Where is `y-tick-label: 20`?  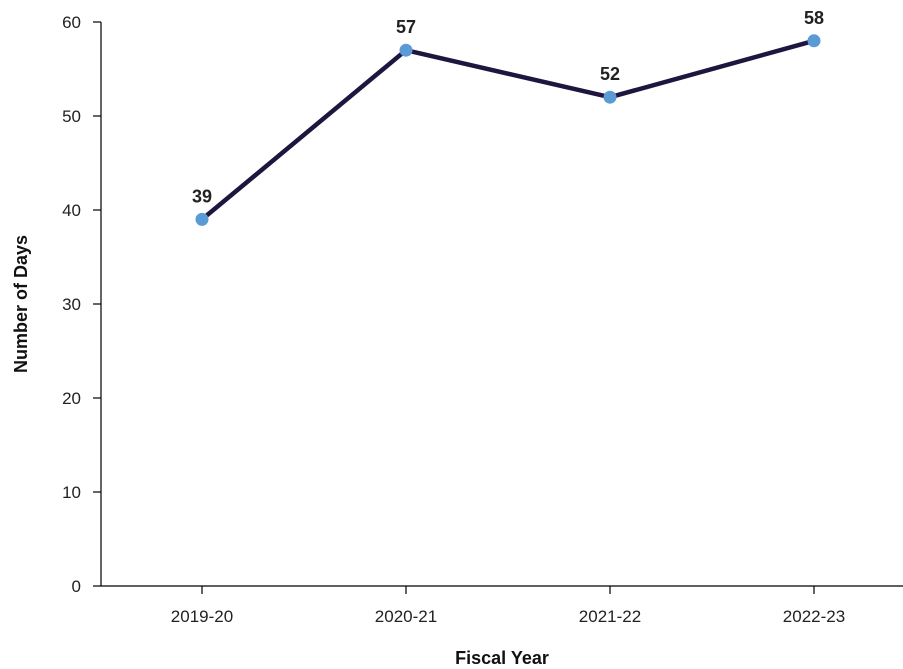
y-tick-label: 20 is located at coordinates (71, 398).